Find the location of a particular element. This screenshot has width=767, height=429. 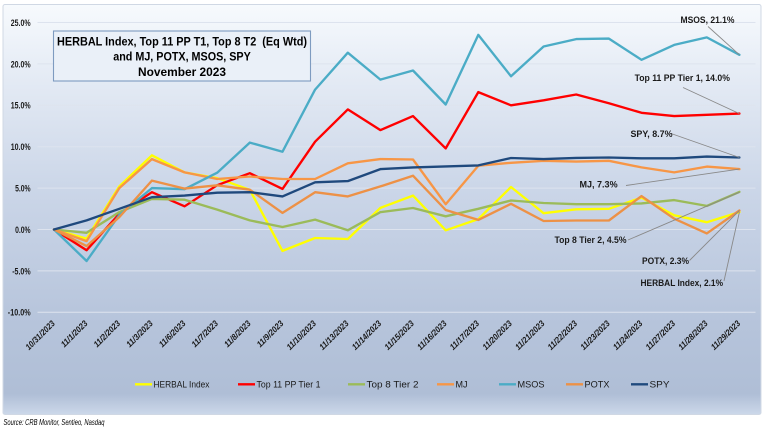

svg-text: Top 11 PP Tier 1, 14.0% is located at coordinates (683, 78).